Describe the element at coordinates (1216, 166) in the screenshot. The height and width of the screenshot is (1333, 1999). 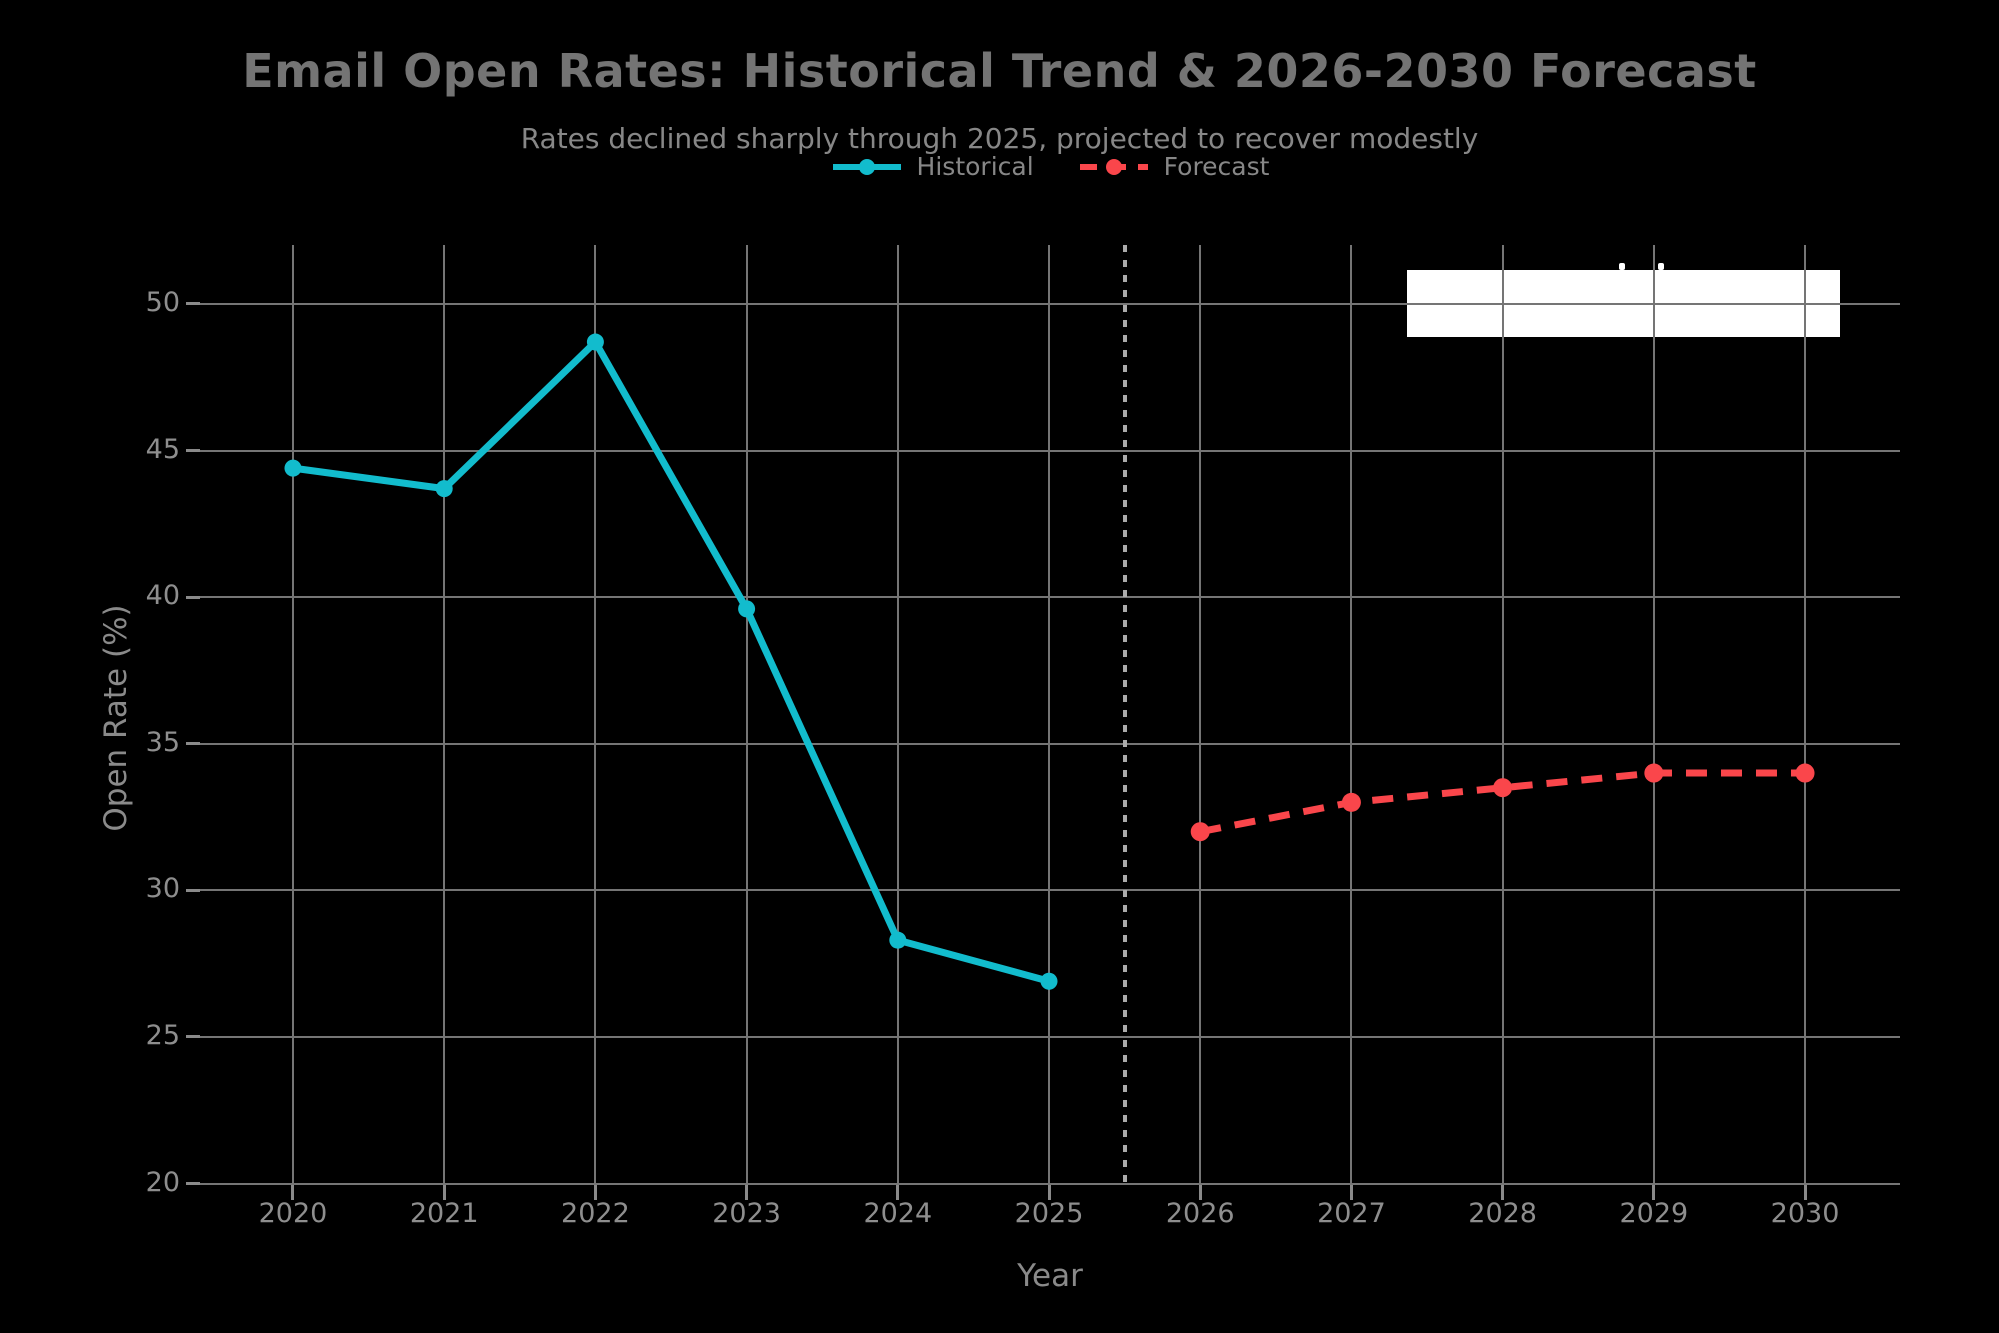
I see `legend-label-forecast: Forecast` at that location.